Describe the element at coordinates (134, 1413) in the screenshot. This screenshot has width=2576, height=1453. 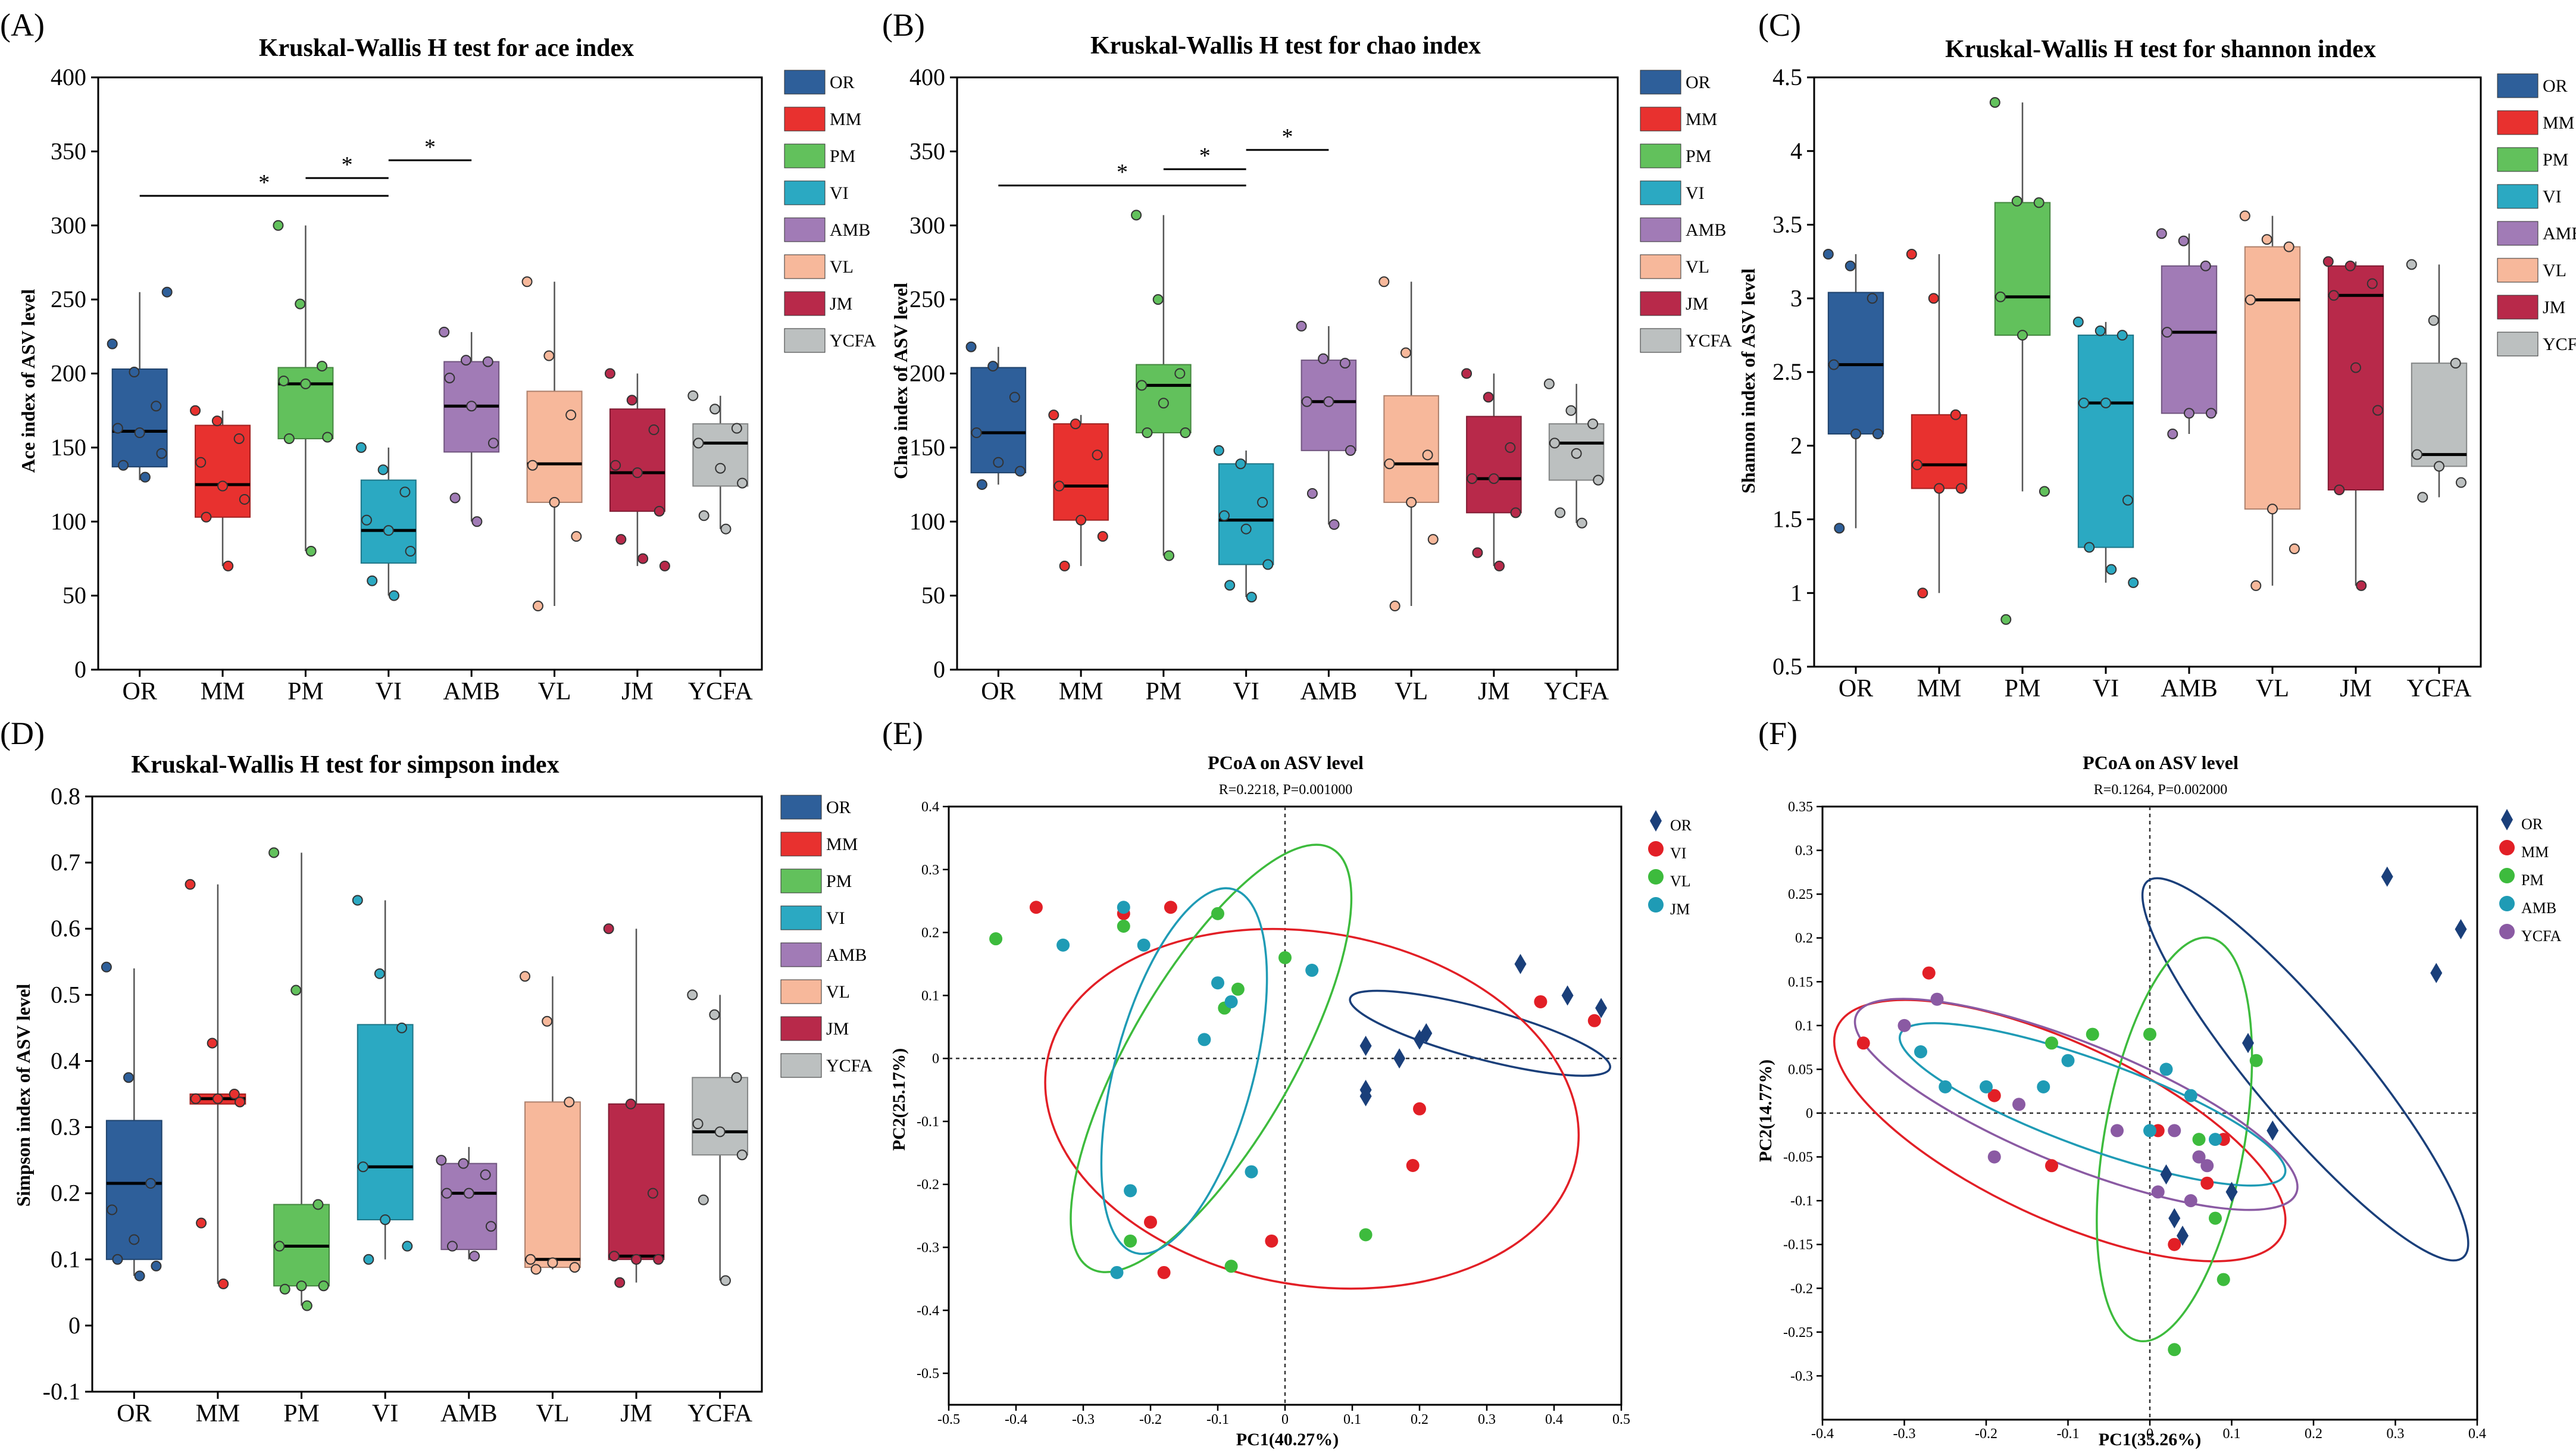
I see `x-tick-label: OR` at that location.